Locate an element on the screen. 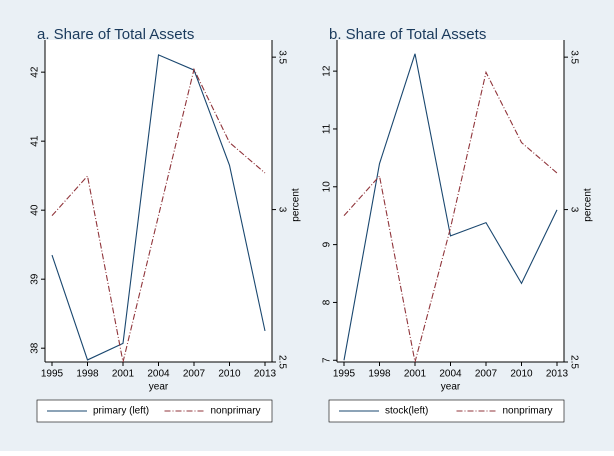 The image size is (614, 456). y-tick-label: 11 is located at coordinates (327, 128).